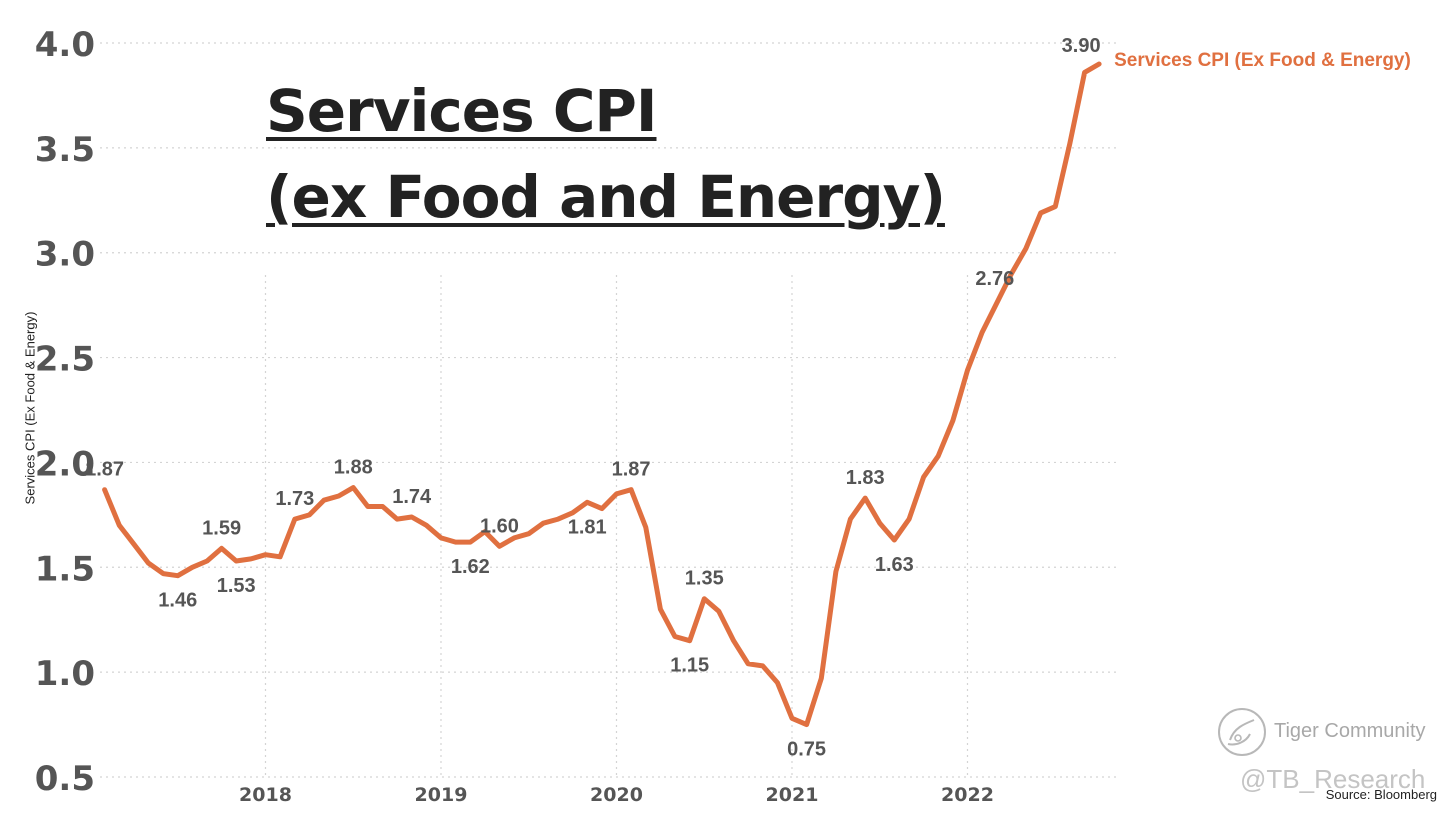 The height and width of the screenshot is (813, 1451). What do you see at coordinates (470, 567) in the screenshot?
I see `data-label: 1.62` at bounding box center [470, 567].